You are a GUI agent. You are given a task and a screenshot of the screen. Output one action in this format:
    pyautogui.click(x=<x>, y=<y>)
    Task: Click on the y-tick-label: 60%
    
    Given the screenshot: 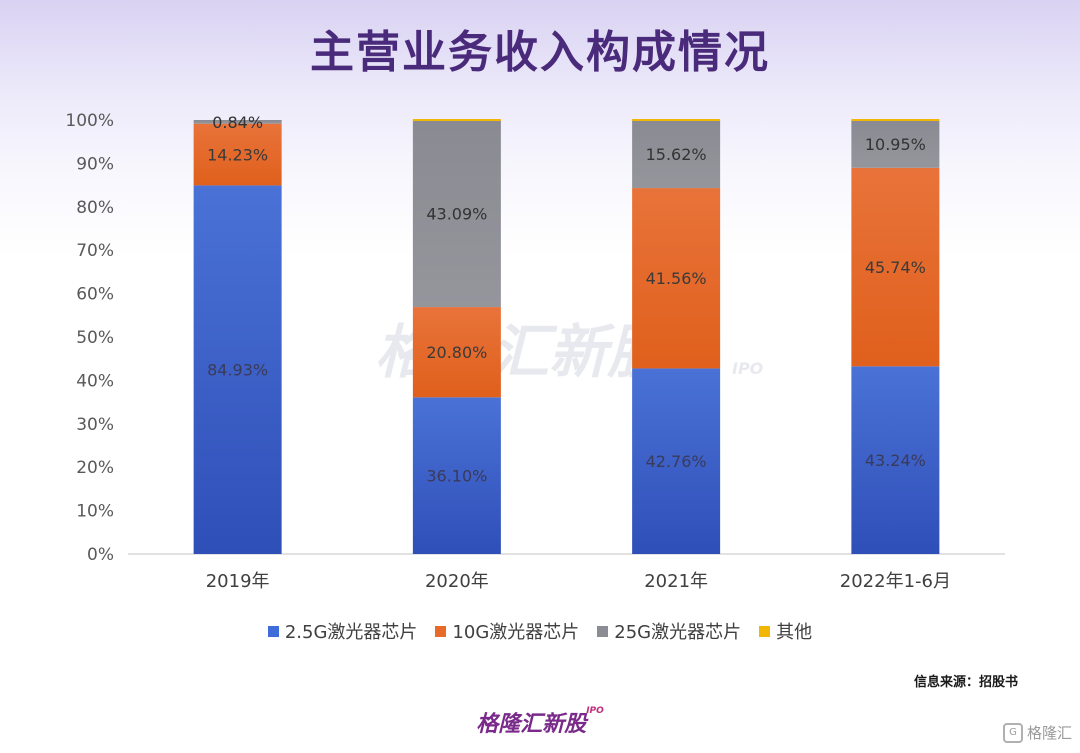 What is the action you would take?
    pyautogui.click(x=95, y=295)
    